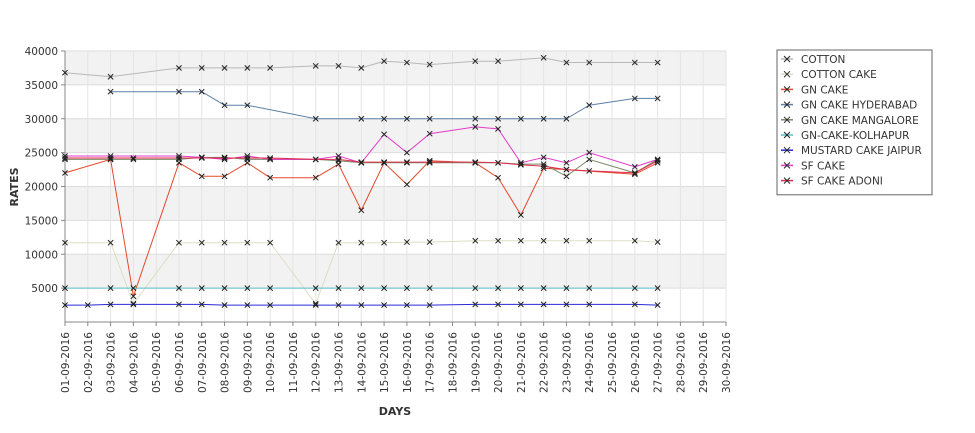 This screenshot has width=975, height=433. What do you see at coordinates (522, 362) in the screenshot?
I see `x-tick-label: 21-09-2016` at bounding box center [522, 362].